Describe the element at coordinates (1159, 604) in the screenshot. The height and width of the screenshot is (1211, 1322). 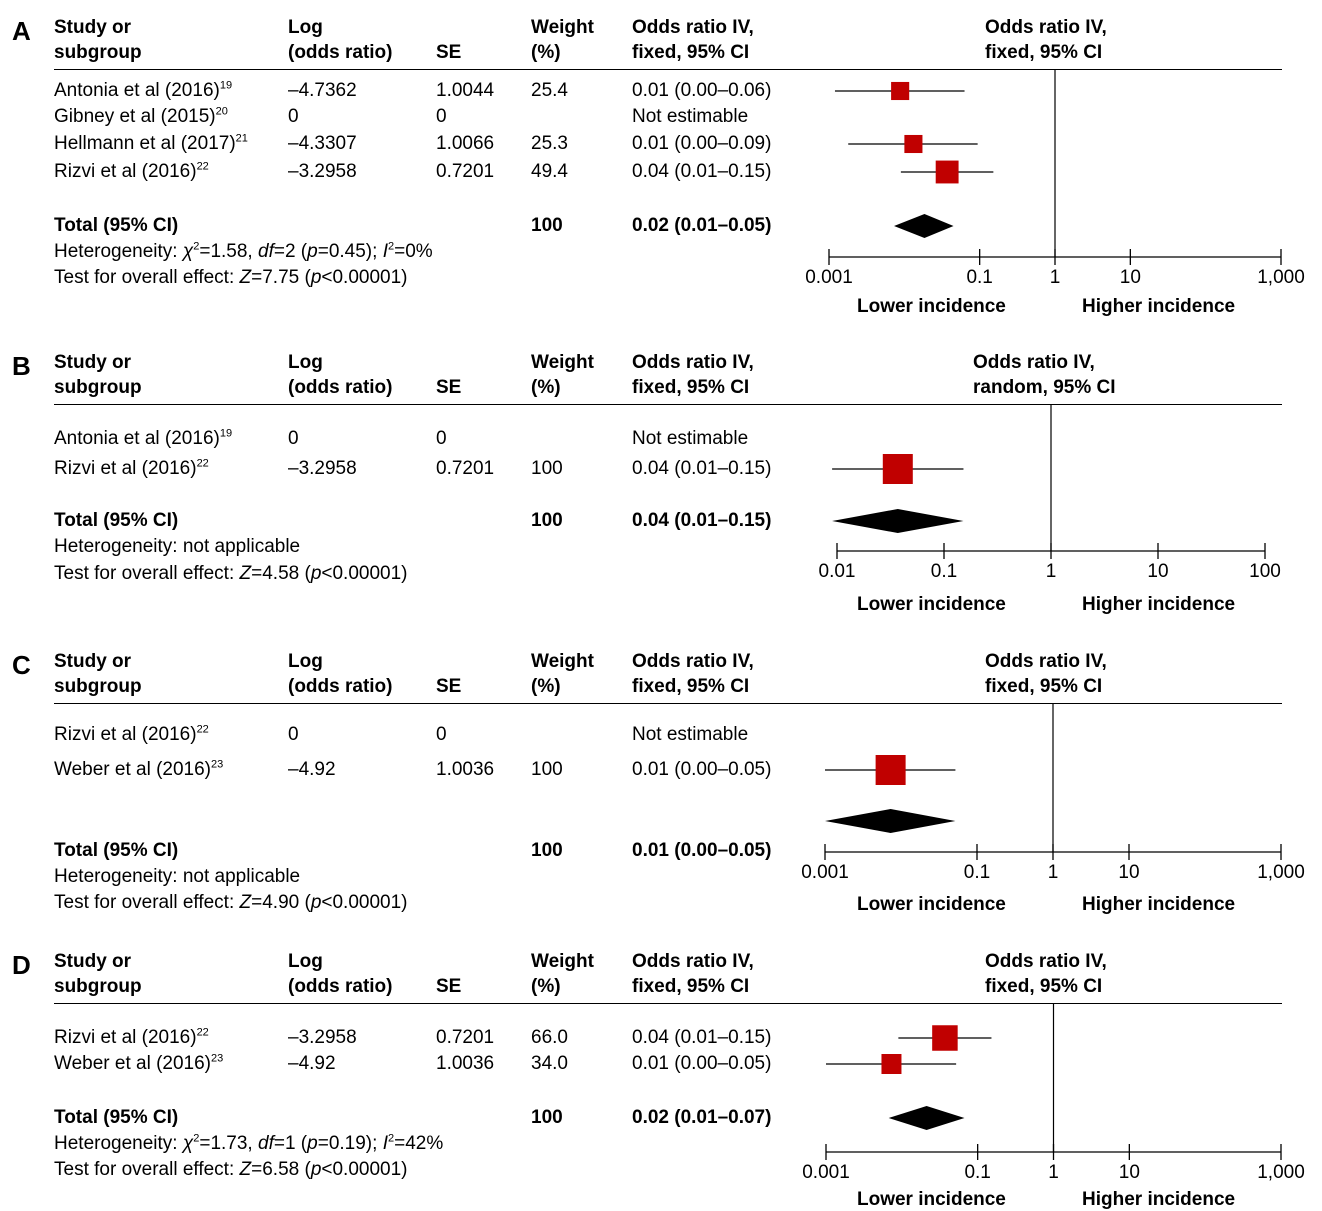
I see `footer-higher-incidence: Higher incidence` at that location.